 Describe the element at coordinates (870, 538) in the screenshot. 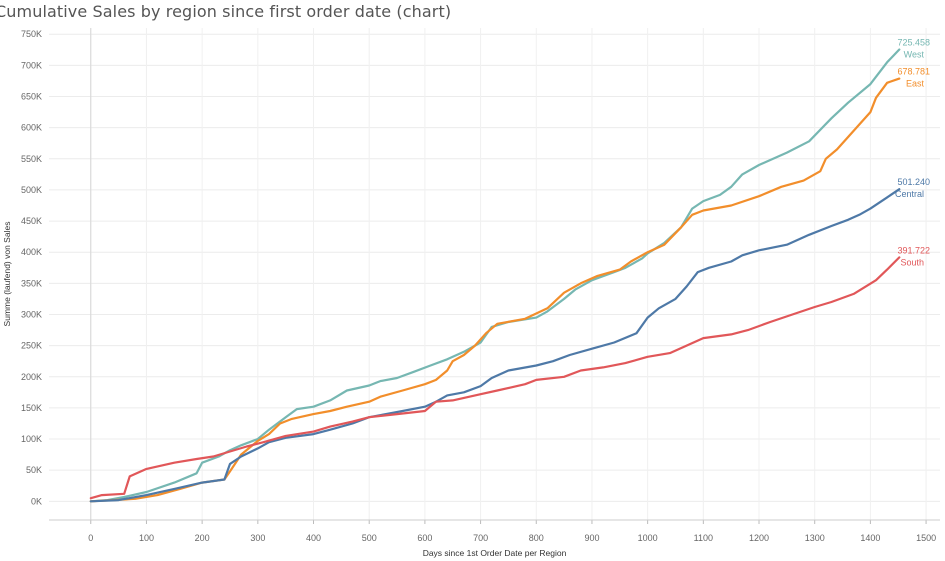

I see `x-tick-label: 1400` at that location.